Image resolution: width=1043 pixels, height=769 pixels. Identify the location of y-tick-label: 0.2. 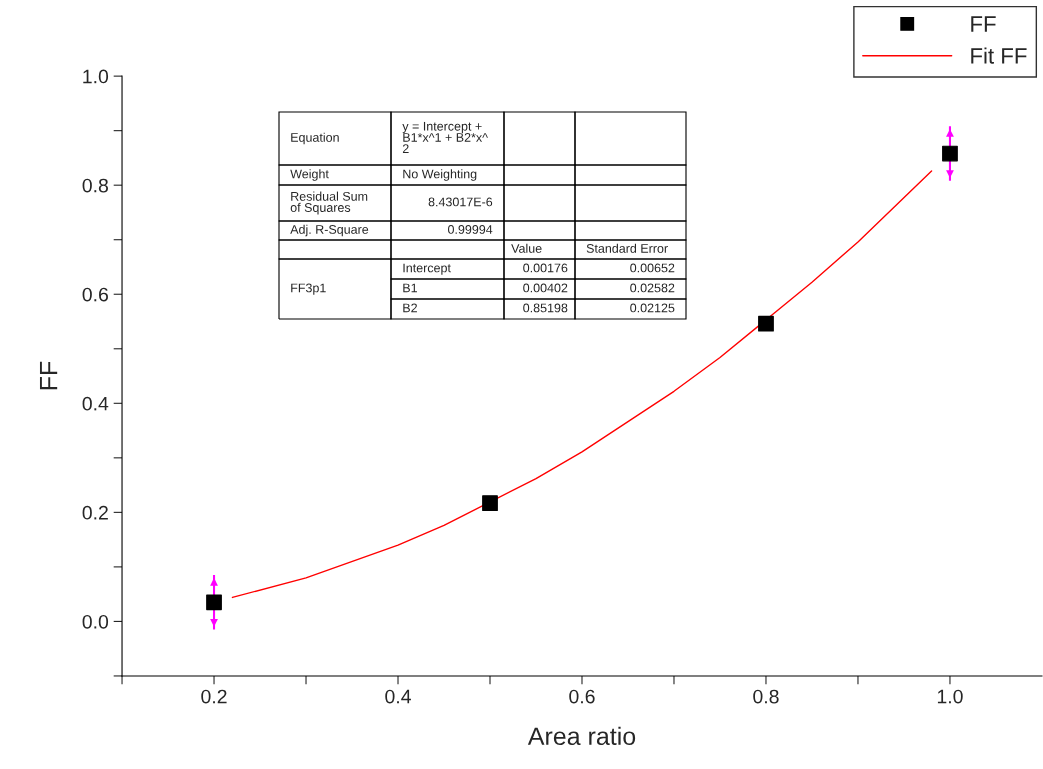
(95, 512).